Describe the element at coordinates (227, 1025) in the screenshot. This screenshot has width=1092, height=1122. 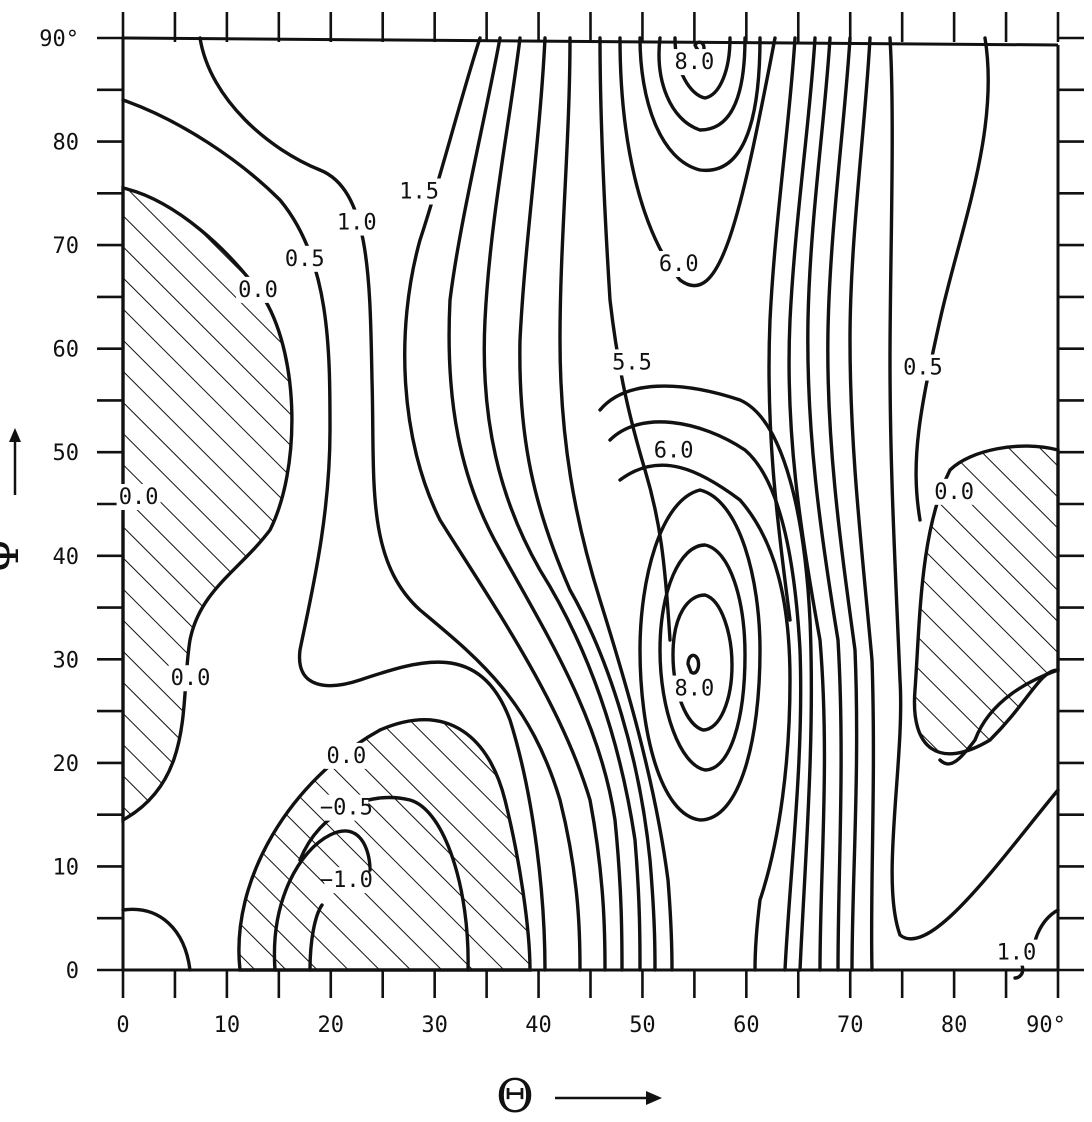
I see `x-tick-label: 10` at that location.